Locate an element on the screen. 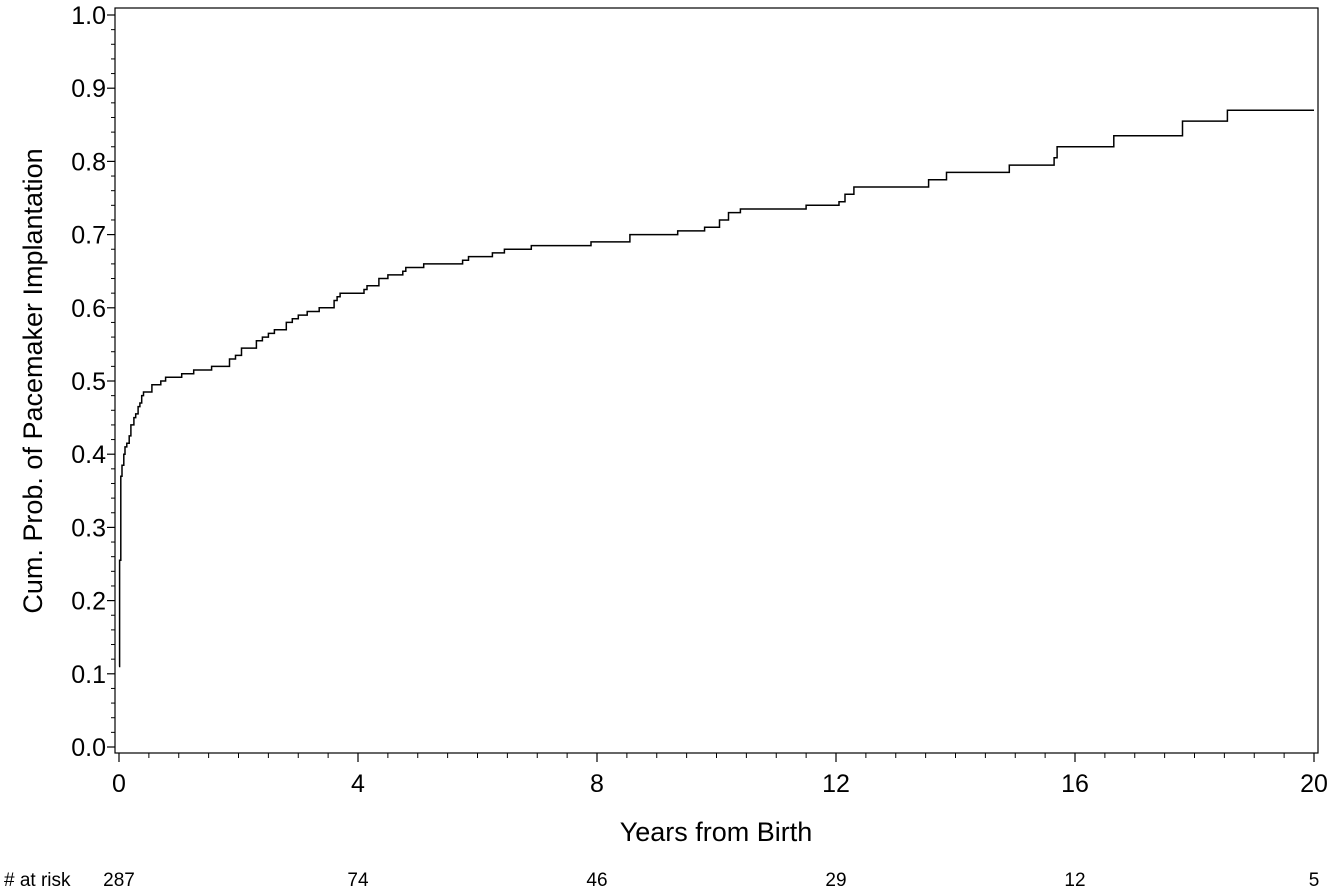 This screenshot has width=1333, height=891. y-tick-label: 0.0 is located at coordinates (88, 748).